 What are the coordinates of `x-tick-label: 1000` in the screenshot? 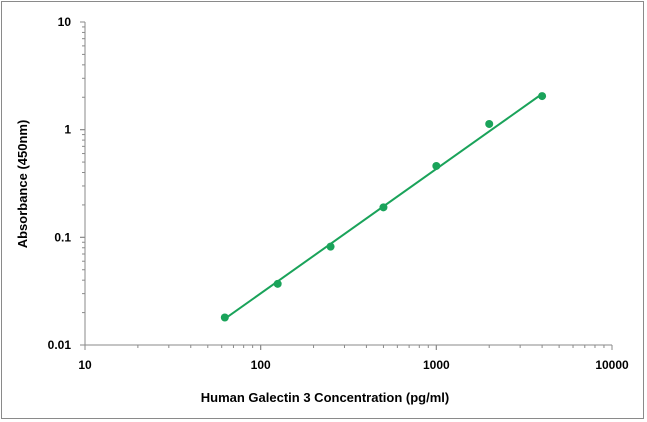 It's located at (436, 365).